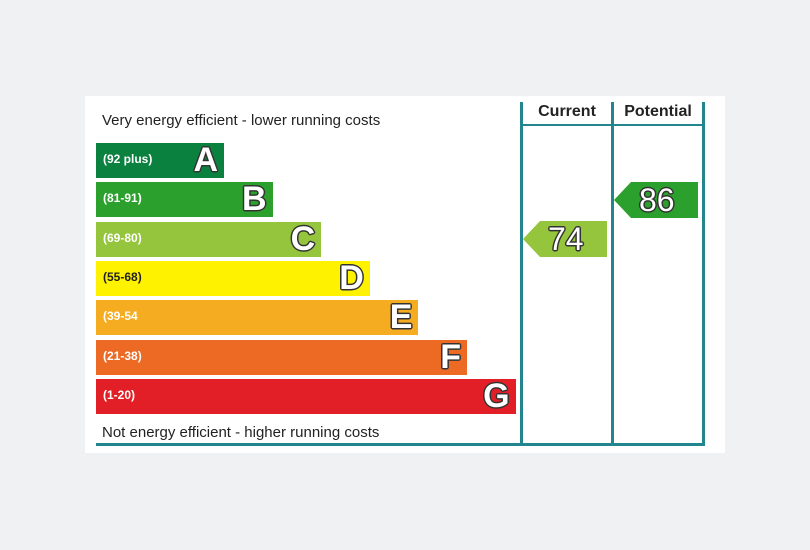 Image resolution: width=810 pixels, height=550 pixels. What do you see at coordinates (128, 159) in the screenshot?
I see `band-range-label: (92 plus)` at bounding box center [128, 159].